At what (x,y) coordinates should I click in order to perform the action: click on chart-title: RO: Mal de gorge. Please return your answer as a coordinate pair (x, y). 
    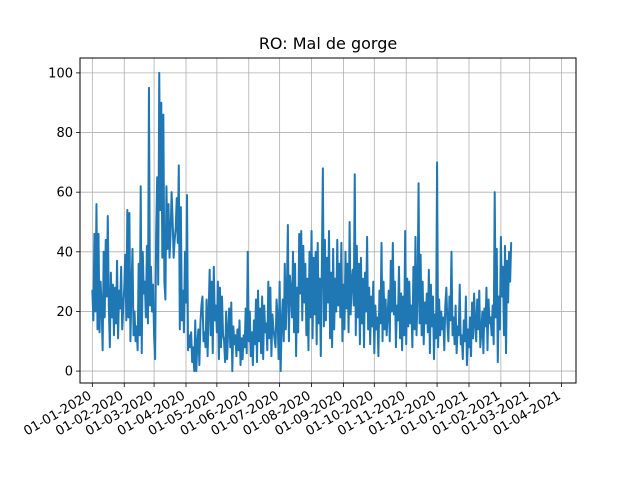
    Looking at the image, I should click on (328, 43).